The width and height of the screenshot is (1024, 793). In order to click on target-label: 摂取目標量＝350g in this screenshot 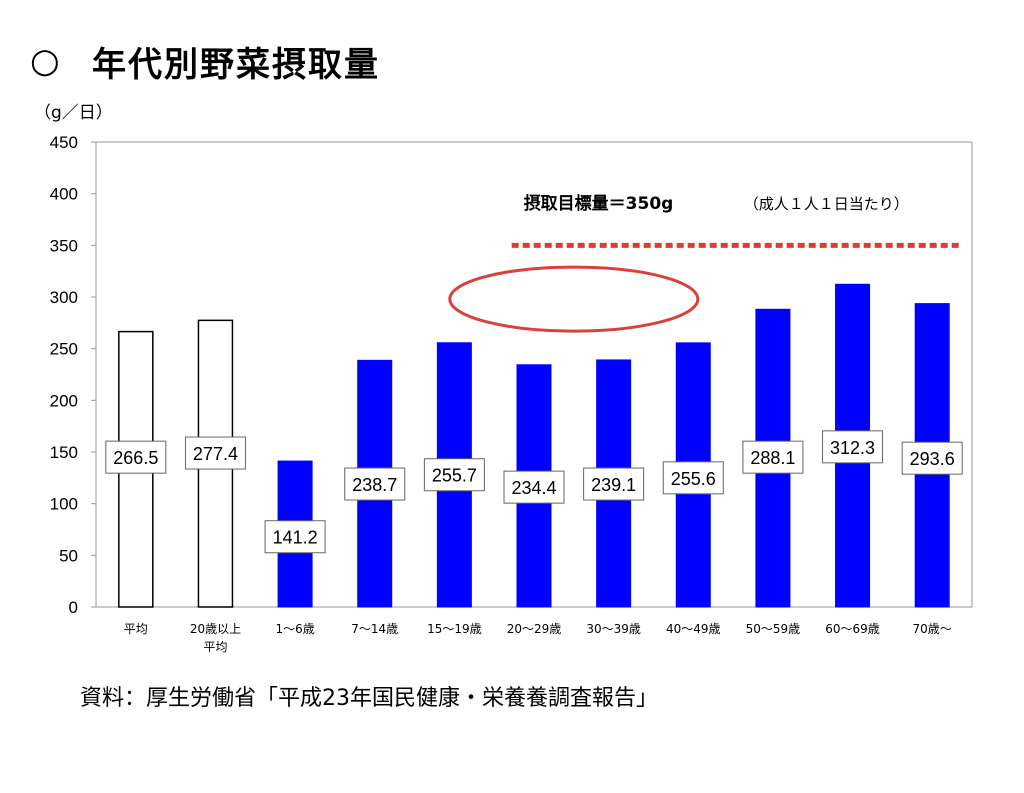, I will do `click(599, 203)`.